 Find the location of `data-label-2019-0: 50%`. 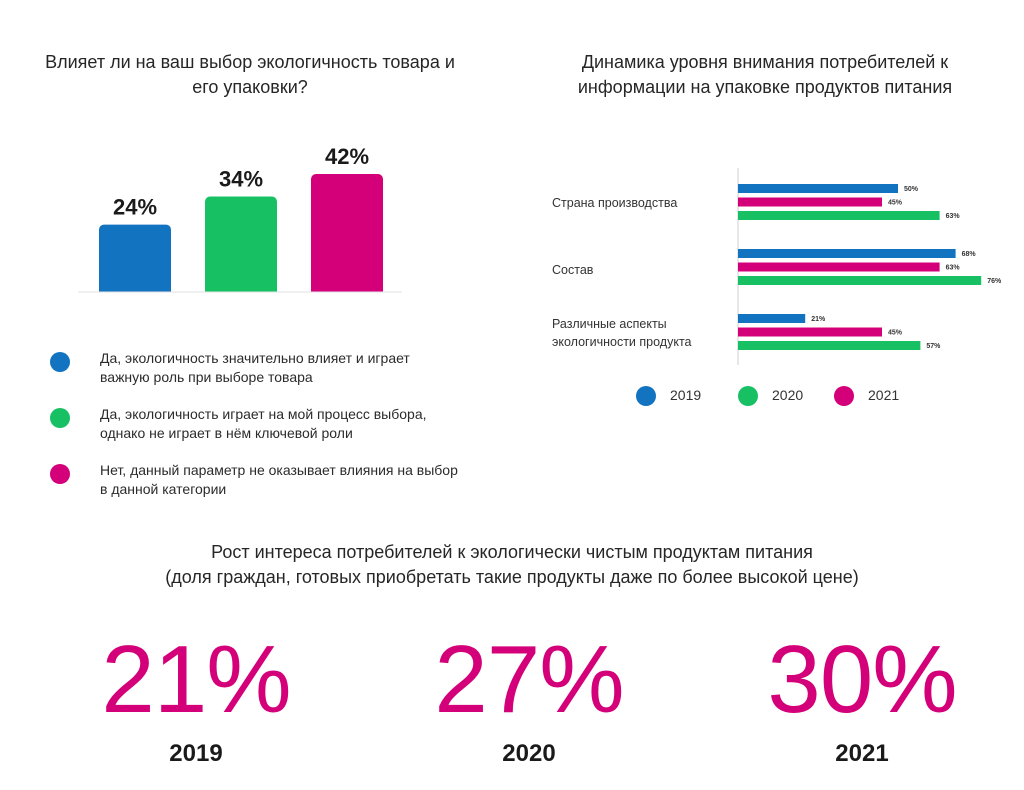

data-label-2019-0: 50% is located at coordinates (911, 189).